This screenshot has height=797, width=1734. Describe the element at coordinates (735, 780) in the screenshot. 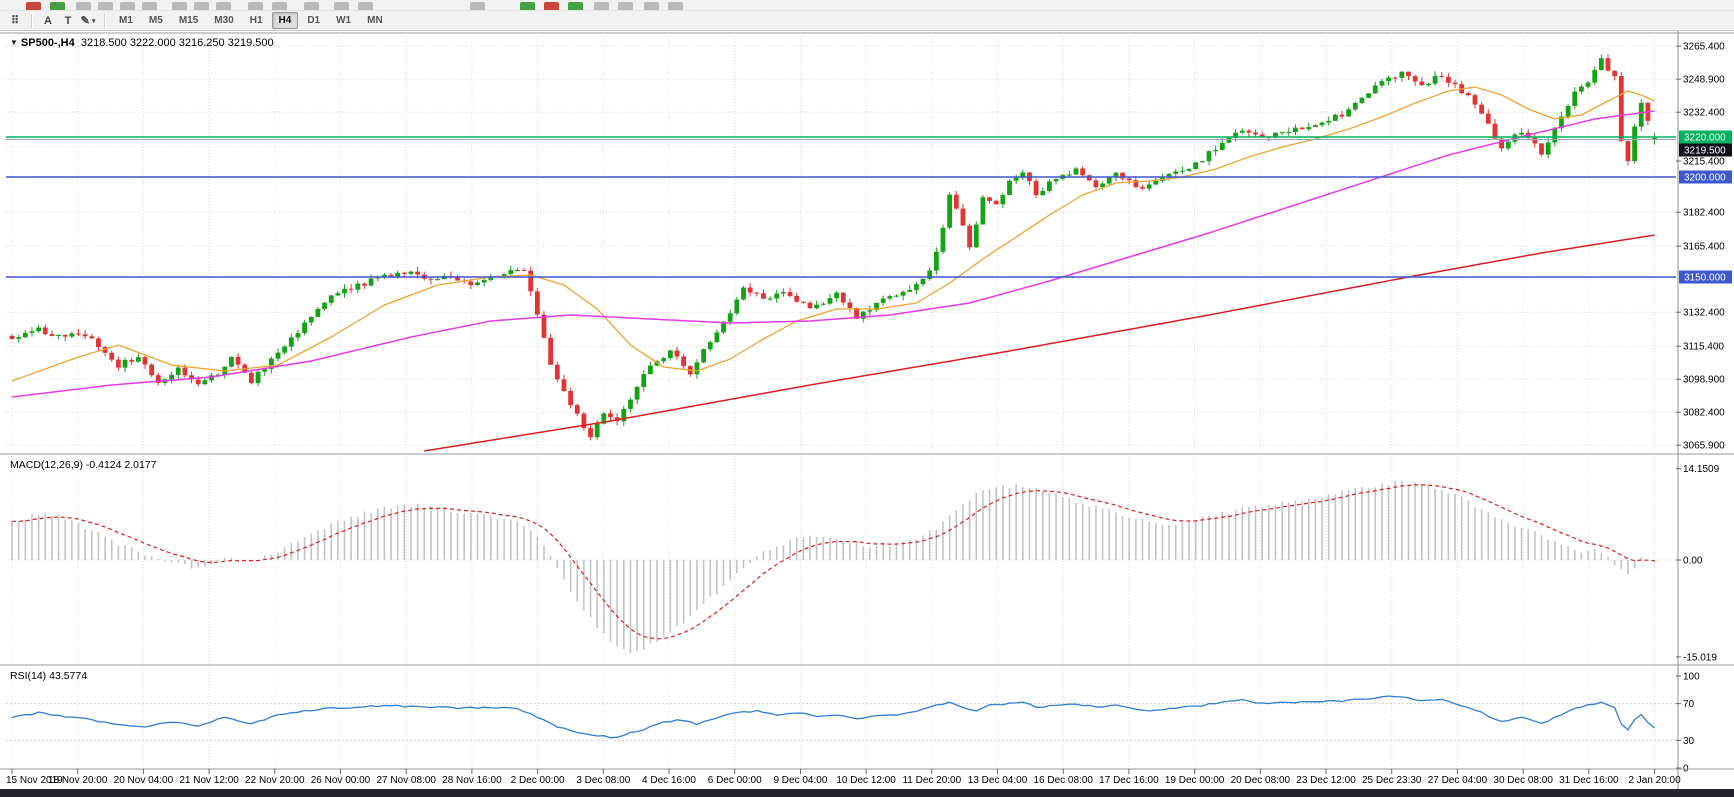

I see `svg-text: 6 Dec 00:00` at that location.